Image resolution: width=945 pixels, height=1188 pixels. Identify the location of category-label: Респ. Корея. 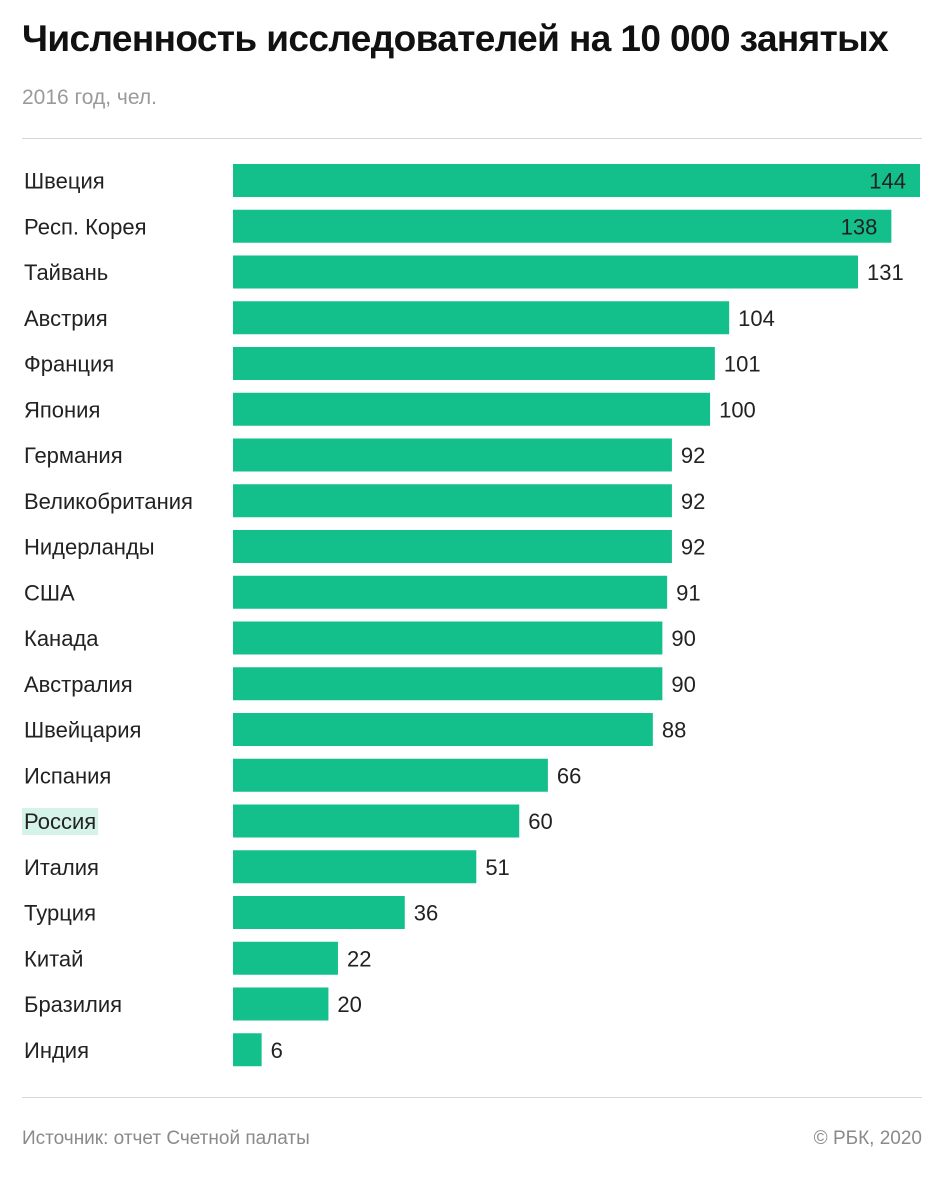
(85, 226).